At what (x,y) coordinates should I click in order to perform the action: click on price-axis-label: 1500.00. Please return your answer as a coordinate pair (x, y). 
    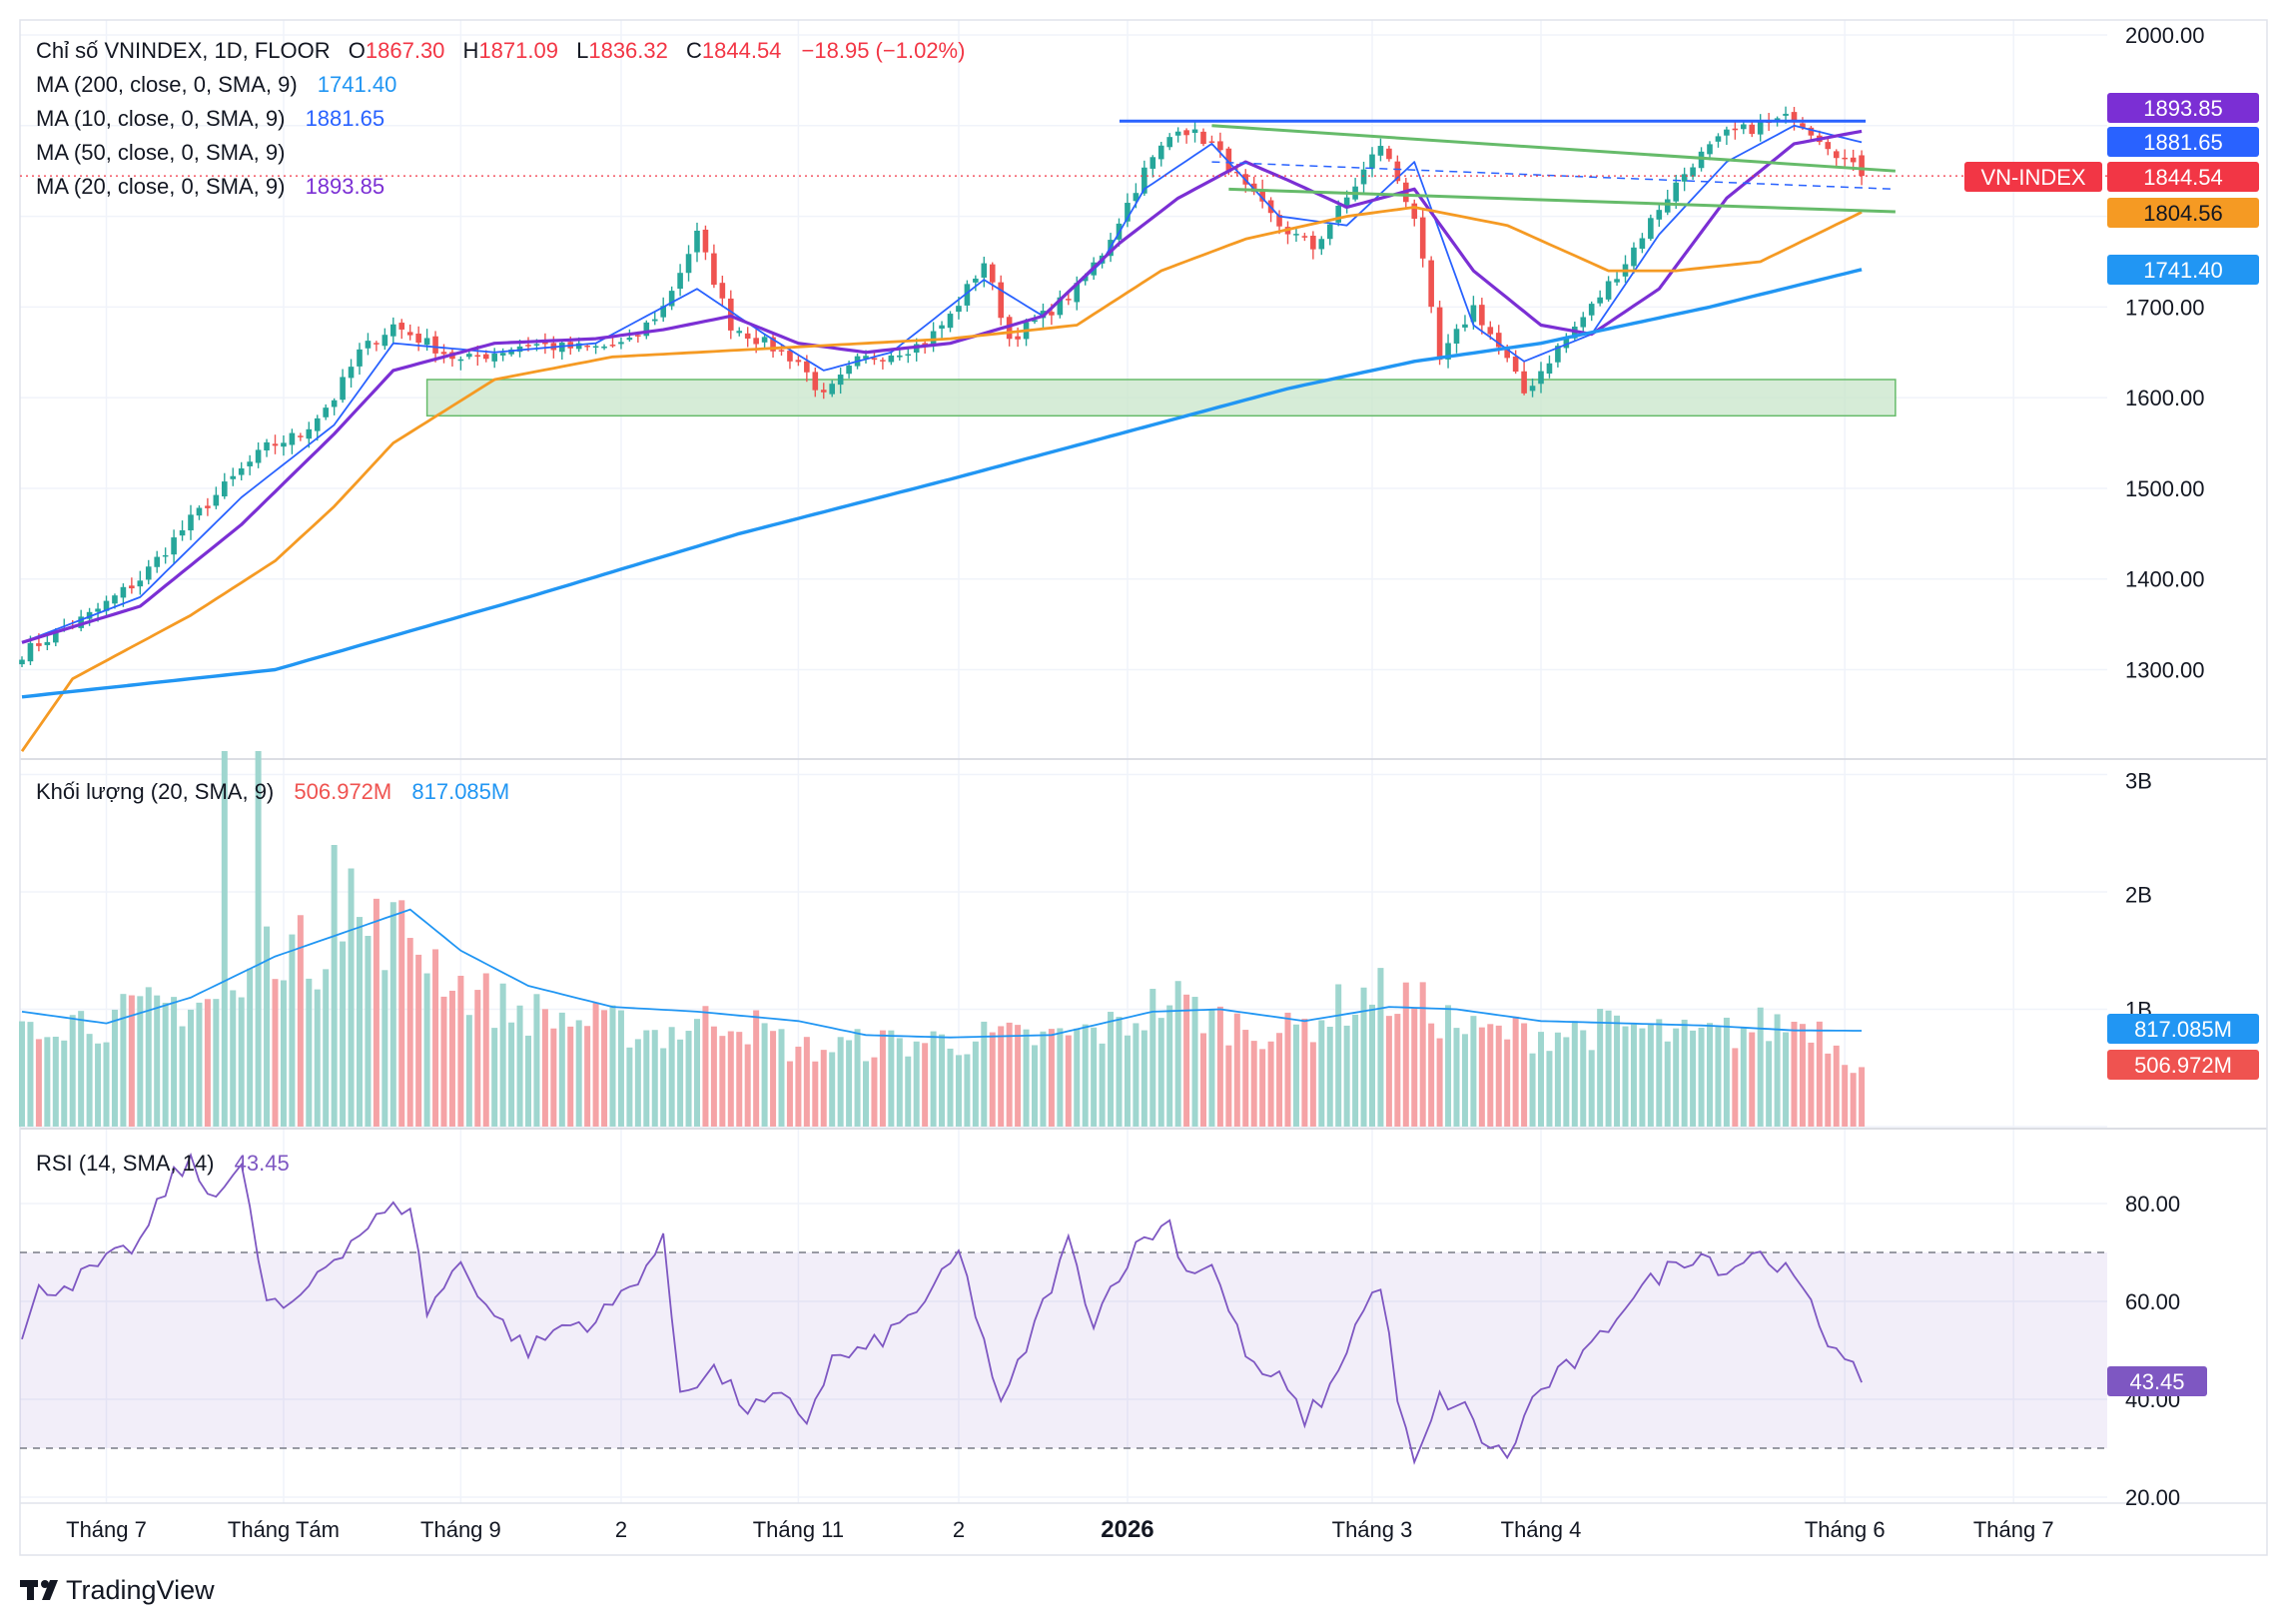
    Looking at the image, I should click on (2165, 488).